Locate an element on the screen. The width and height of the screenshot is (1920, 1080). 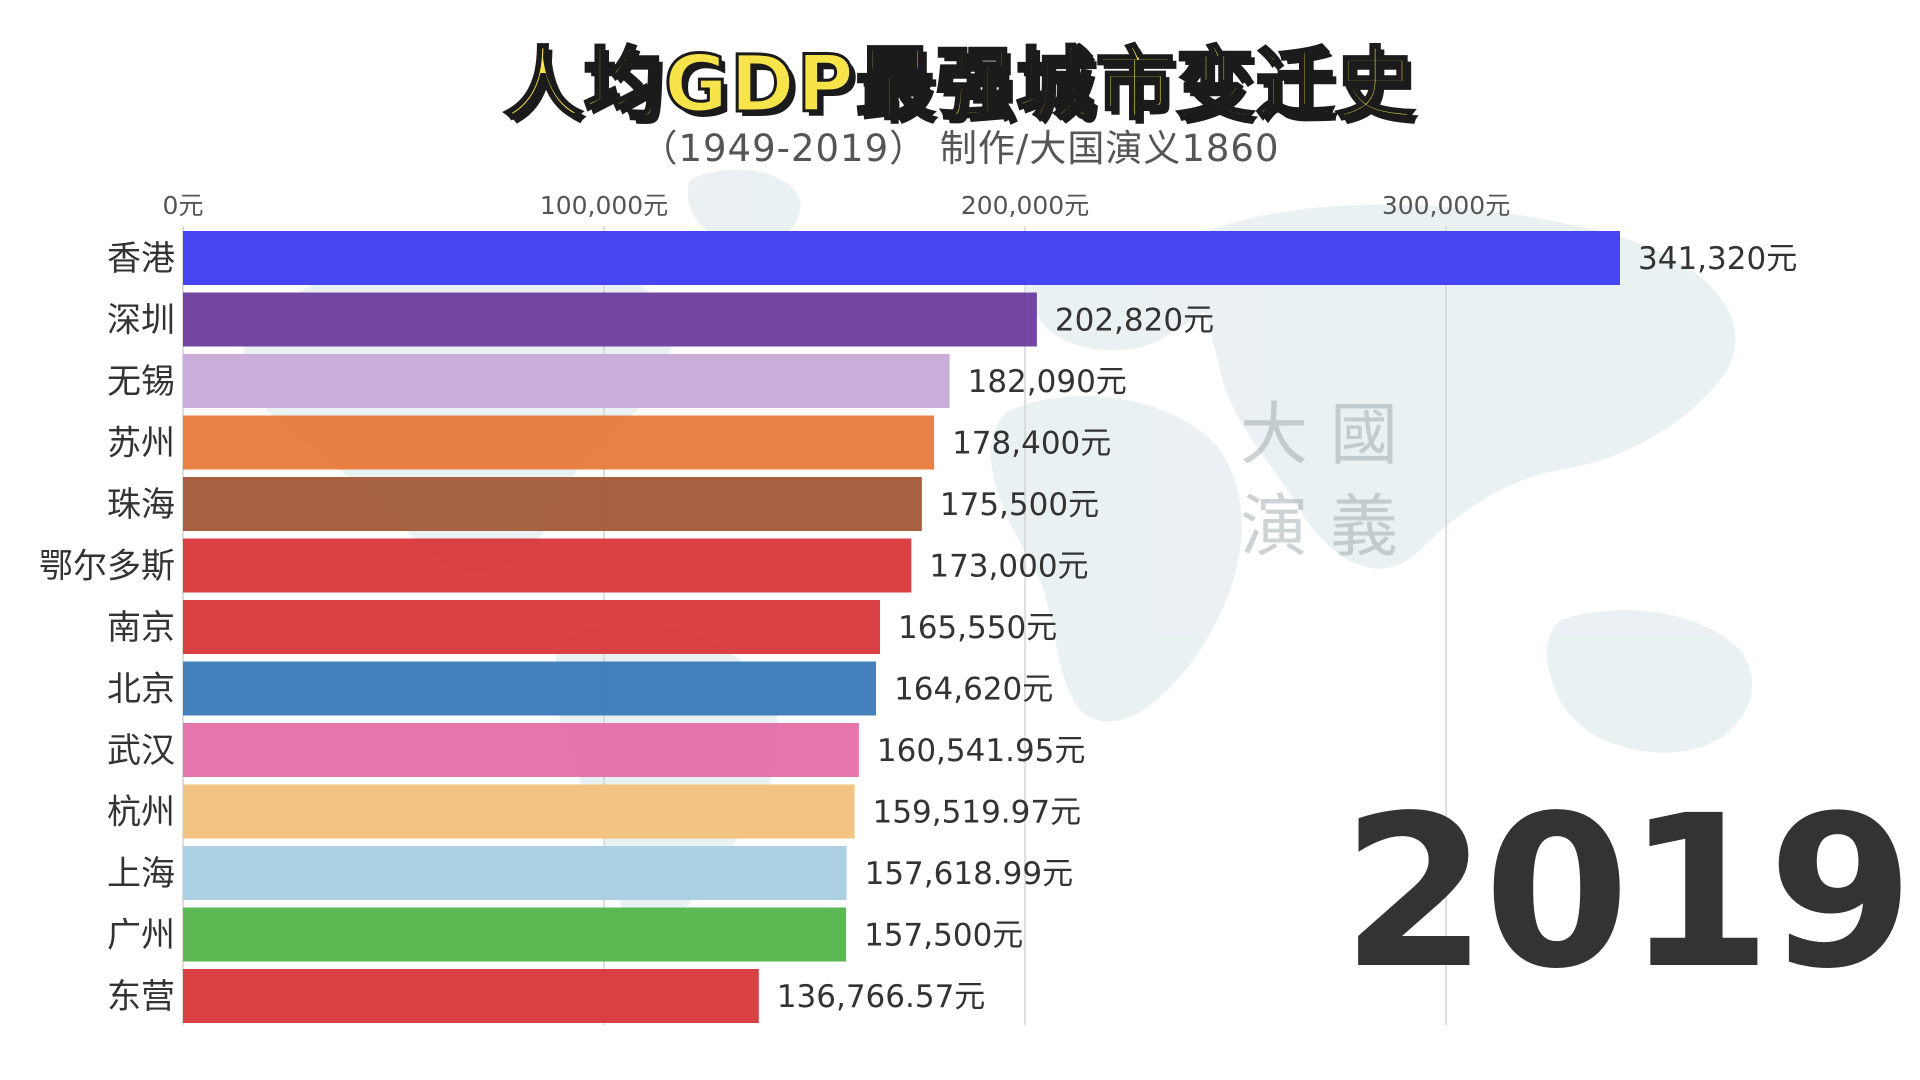
category-label-6: 南京 is located at coordinates (141, 628).